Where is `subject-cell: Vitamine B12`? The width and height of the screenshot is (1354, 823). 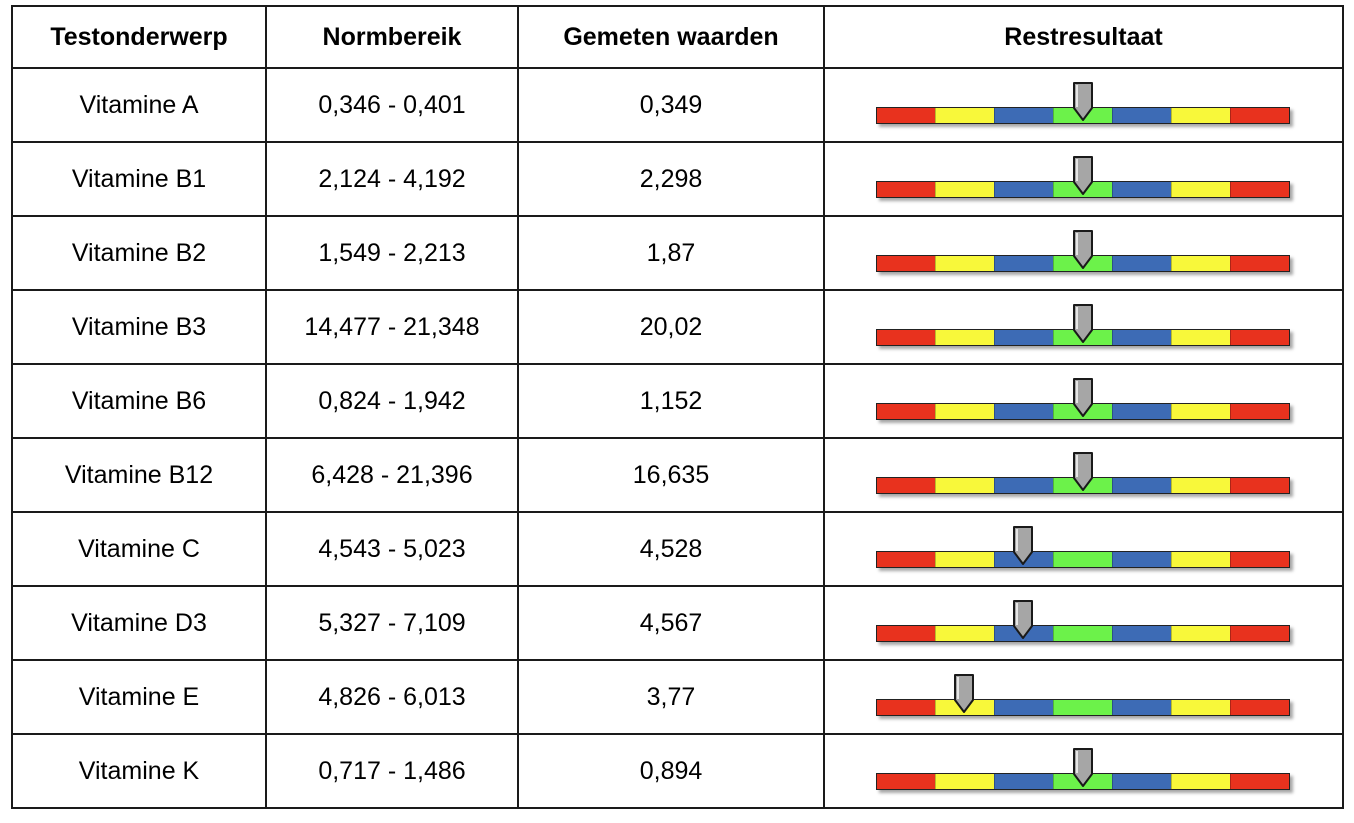
subject-cell: Vitamine B12 is located at coordinates (139, 475).